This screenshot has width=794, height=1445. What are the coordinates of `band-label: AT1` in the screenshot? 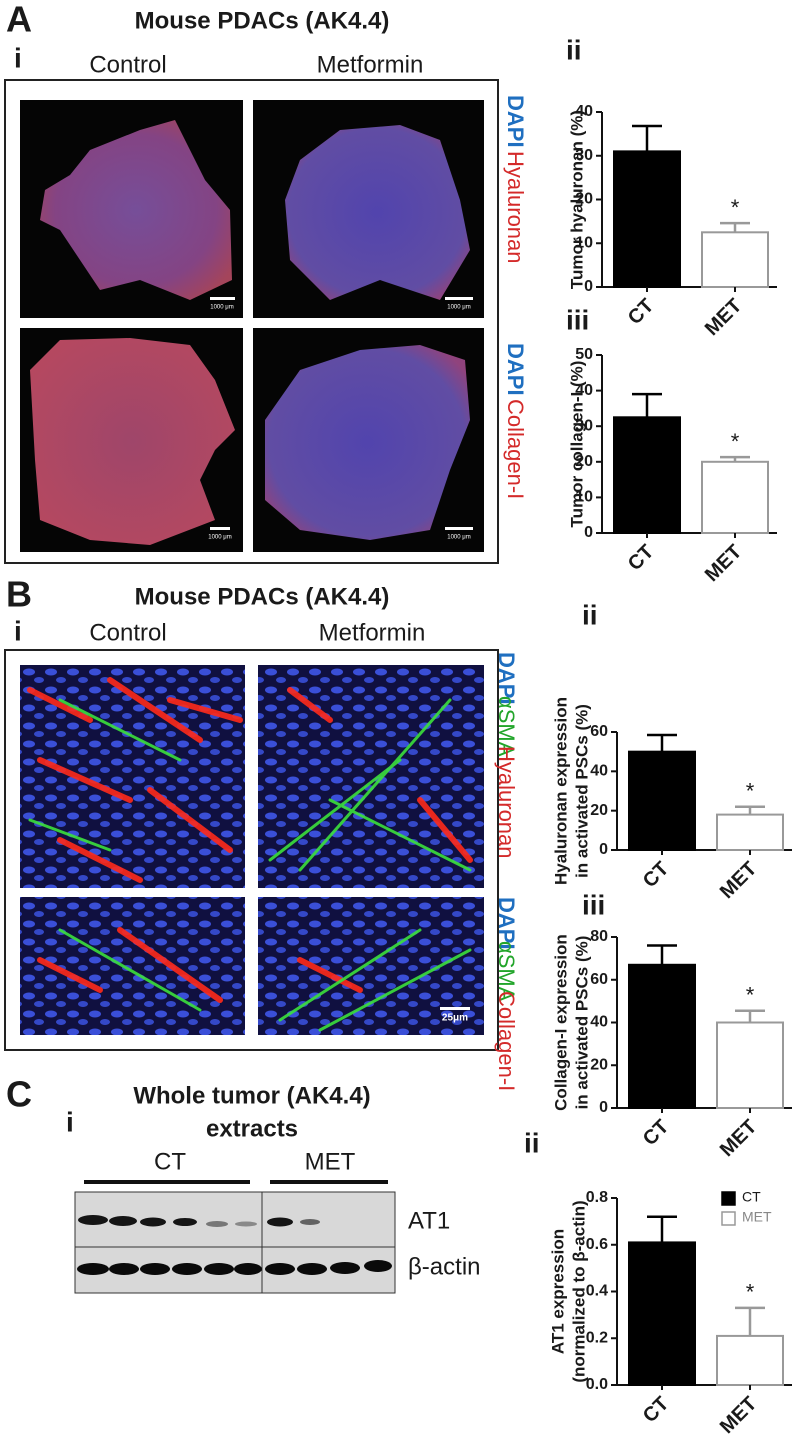 It's located at (429, 1220).